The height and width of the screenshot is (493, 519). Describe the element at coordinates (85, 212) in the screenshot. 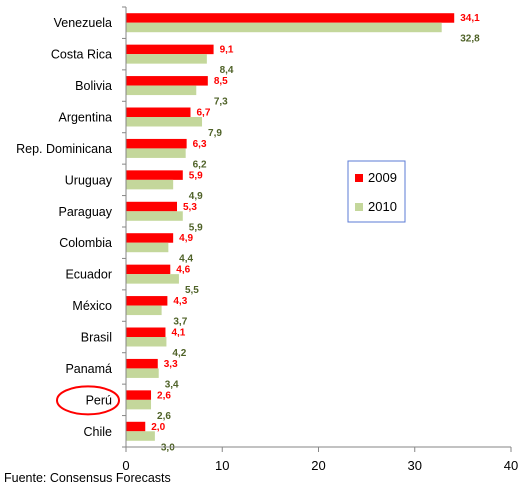

I see `category-label-6: Paraguay` at that location.